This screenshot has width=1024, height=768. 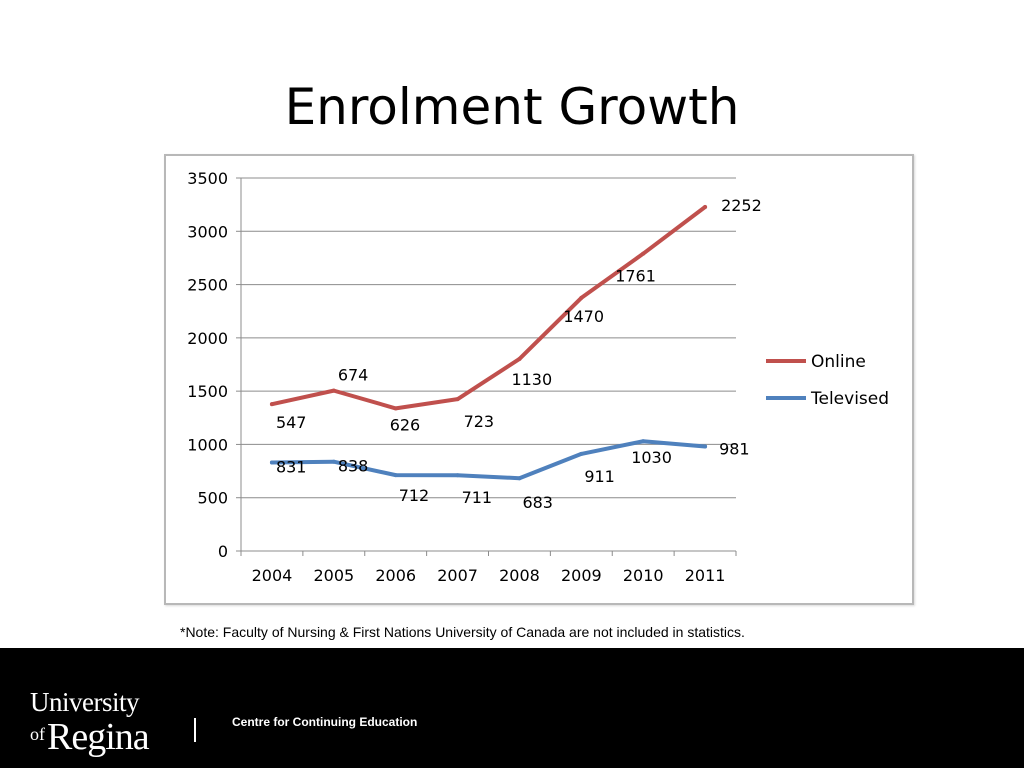 I want to click on footer-divider, so click(x=195, y=730).